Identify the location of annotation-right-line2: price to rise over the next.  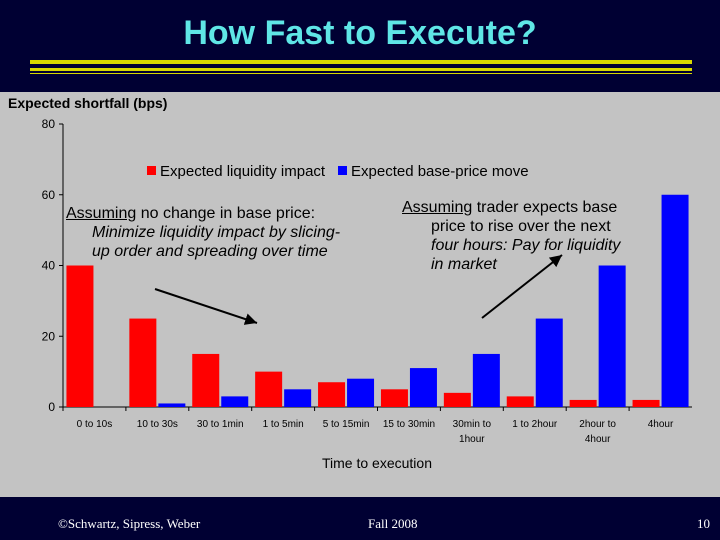
(521, 226).